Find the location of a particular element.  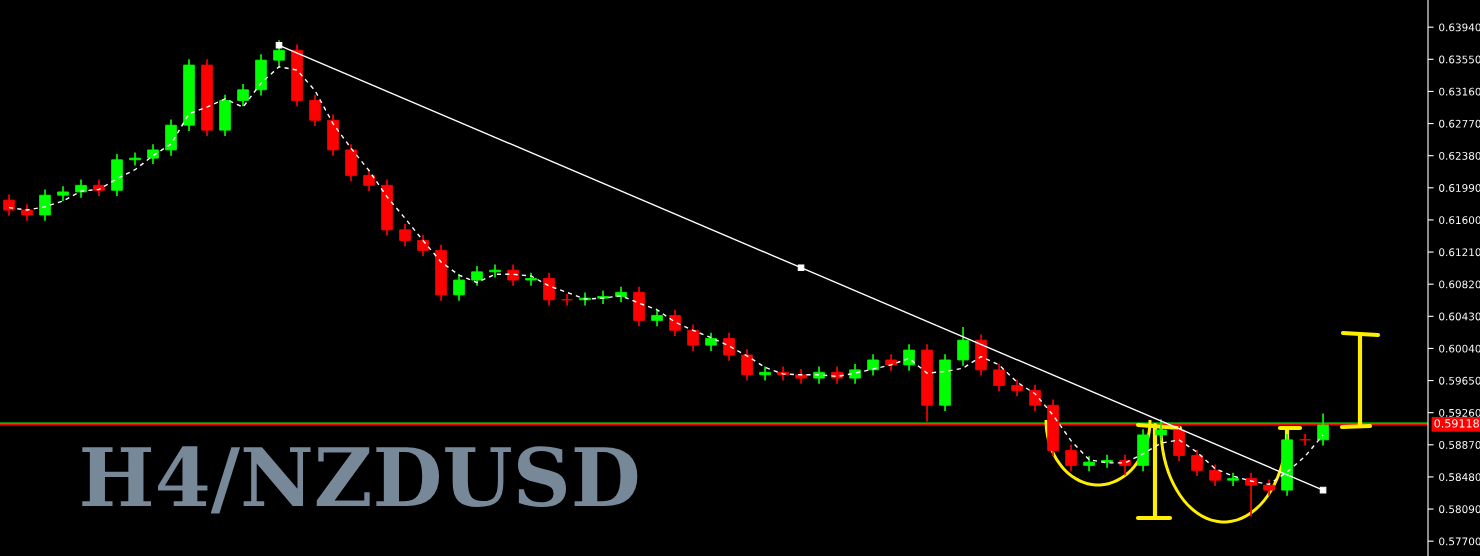

y-tick-label: 0.58480 is located at coordinates (1459, 477).